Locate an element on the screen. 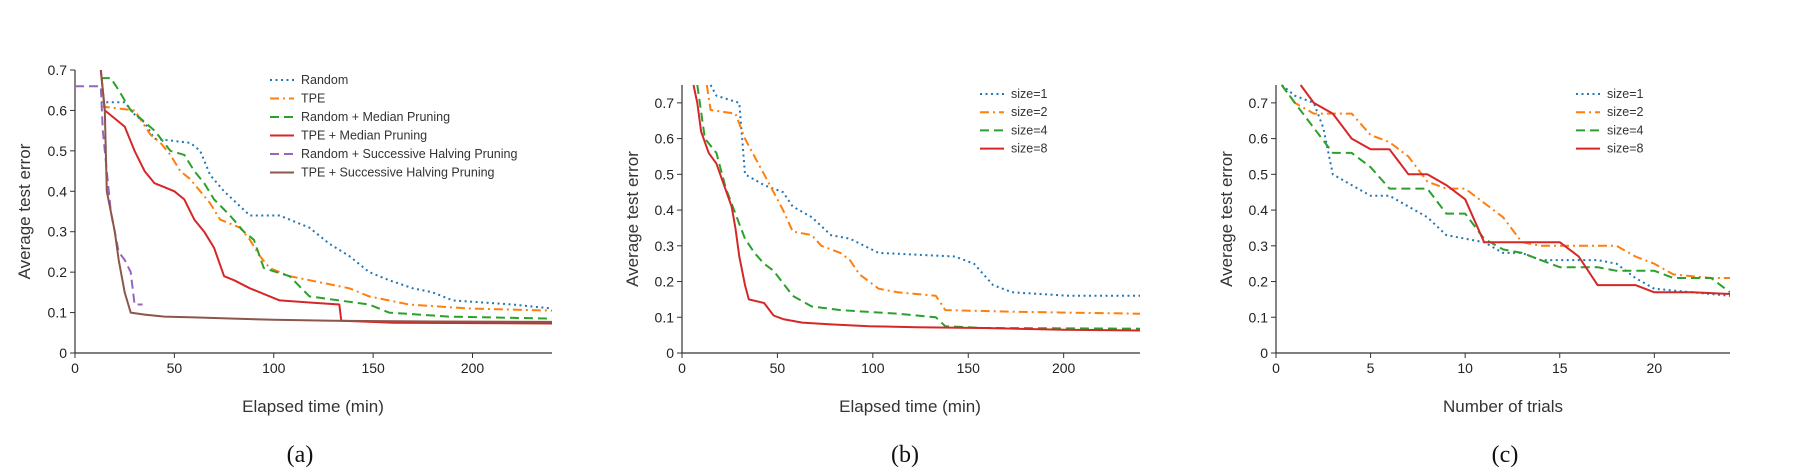 Image resolution: width=1797 pixels, height=469 pixels. legend-label: TPE + Median Pruning is located at coordinates (364, 136).